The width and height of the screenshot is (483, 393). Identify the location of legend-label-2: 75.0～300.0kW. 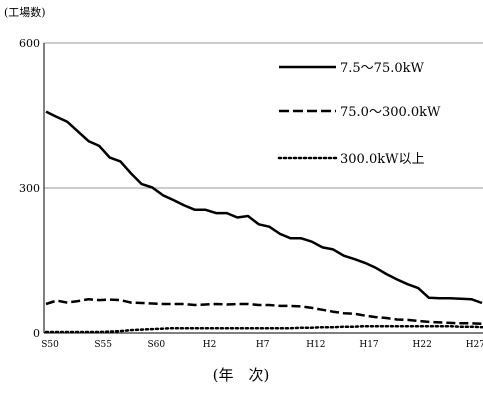
(390, 112).